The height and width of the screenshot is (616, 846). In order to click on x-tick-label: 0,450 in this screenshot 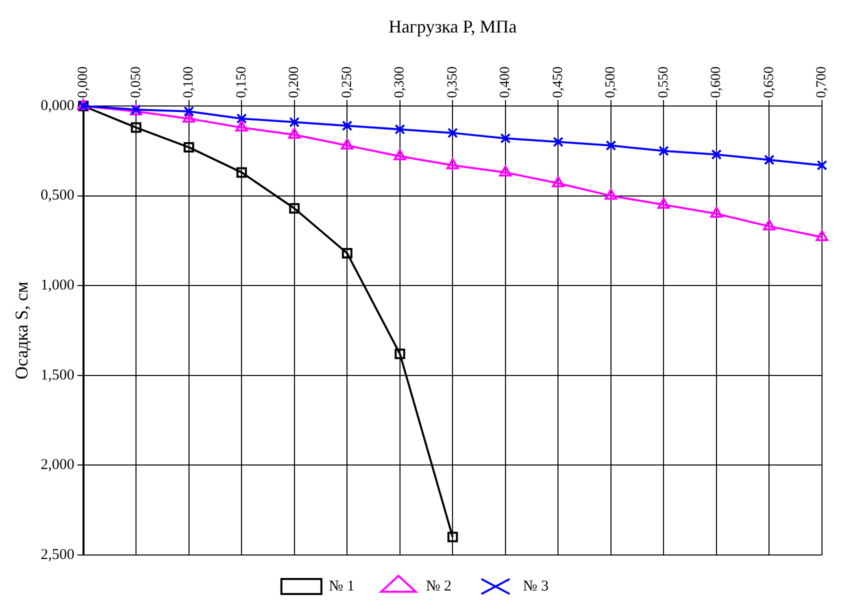, I will do `click(558, 82)`.